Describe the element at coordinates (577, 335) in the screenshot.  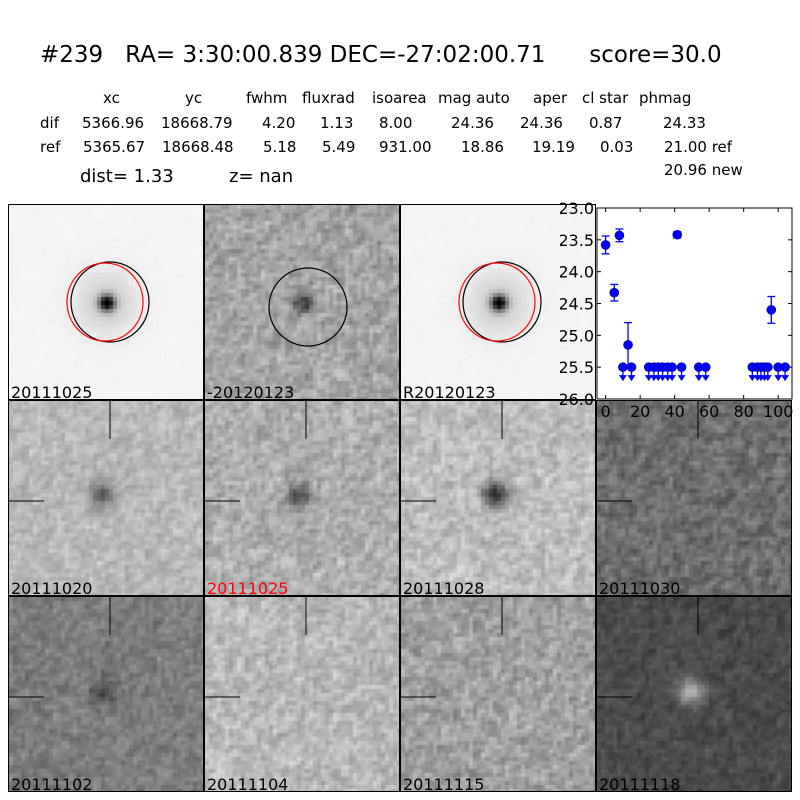
I see `y-tick-label: 25.0` at that location.